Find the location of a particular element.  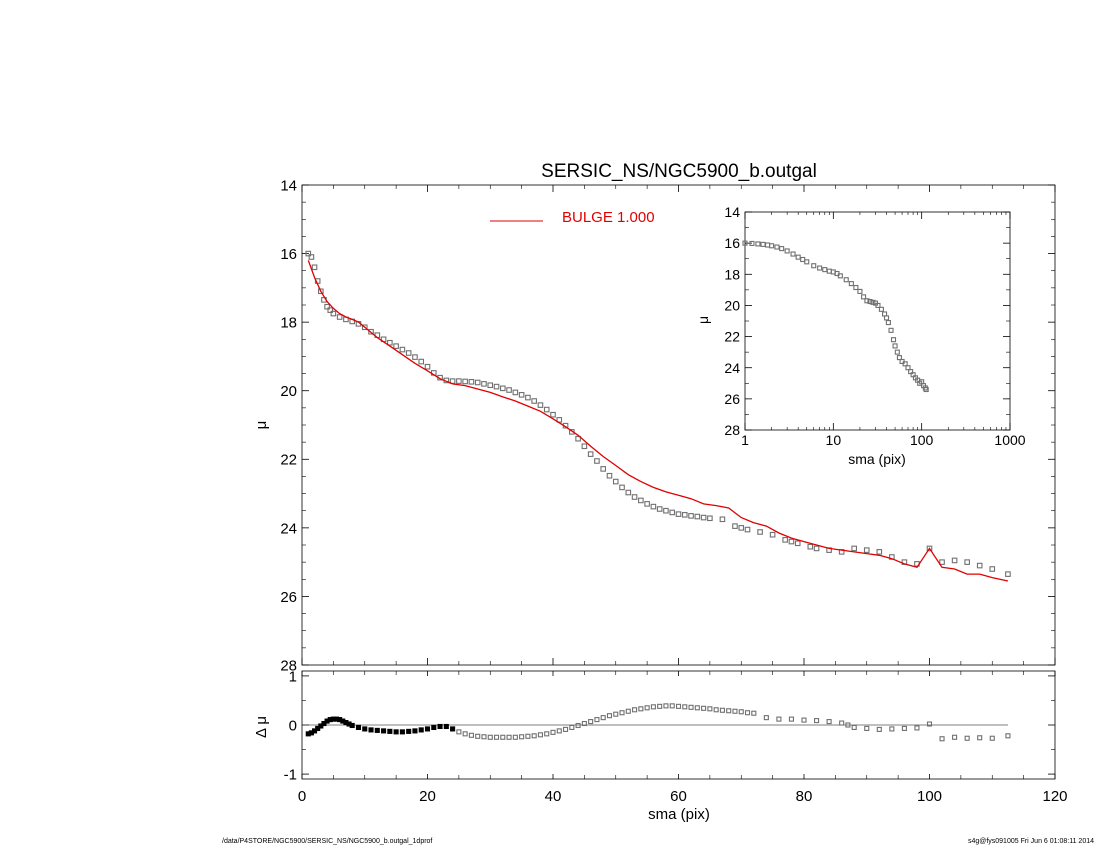

inset-panel: 1 10 100 1000 14 16 18 20 22 24 26 28 sma (pix) μ is located at coordinates (860, 335).